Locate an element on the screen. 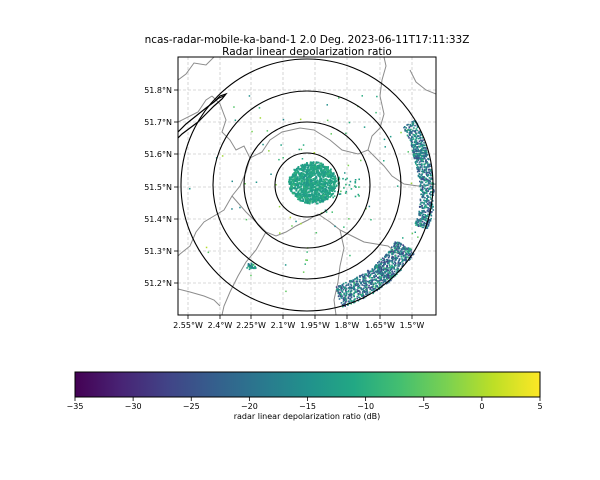 The image size is (600, 480). lat-tick-label: 51.5°N is located at coordinates (158, 187).